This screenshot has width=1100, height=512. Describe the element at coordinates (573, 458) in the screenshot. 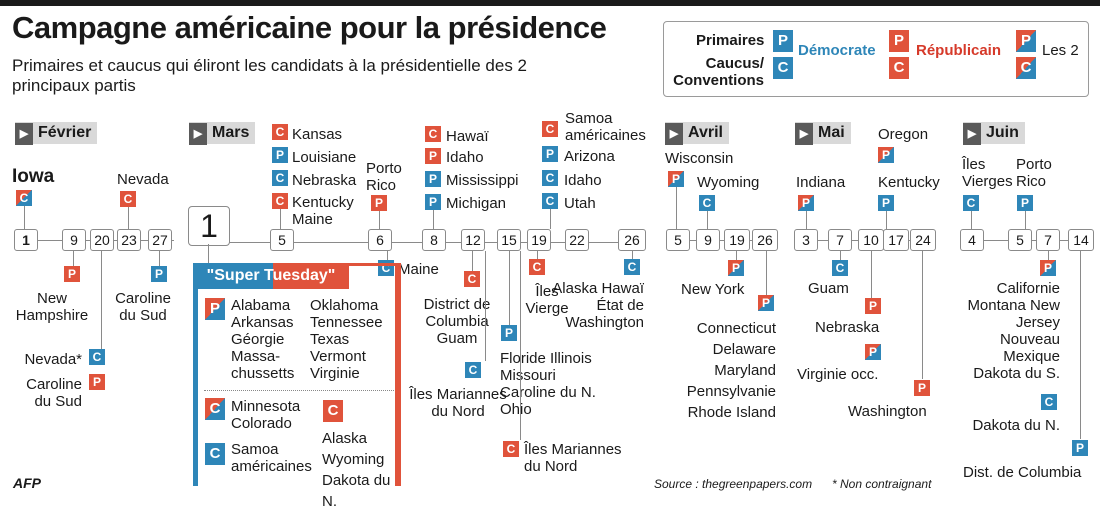

I see `label-mariannes-rouge: Îles Mariannes du Nord` at that location.